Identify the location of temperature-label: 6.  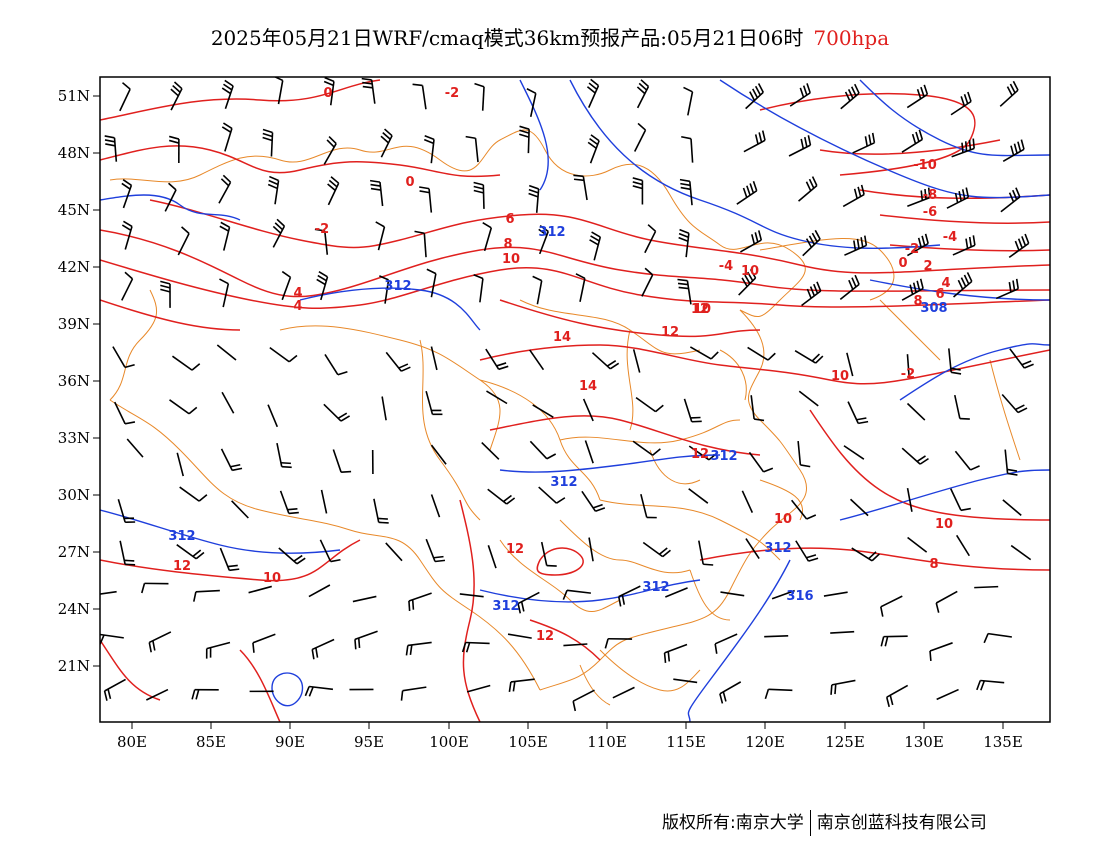
(939, 294).